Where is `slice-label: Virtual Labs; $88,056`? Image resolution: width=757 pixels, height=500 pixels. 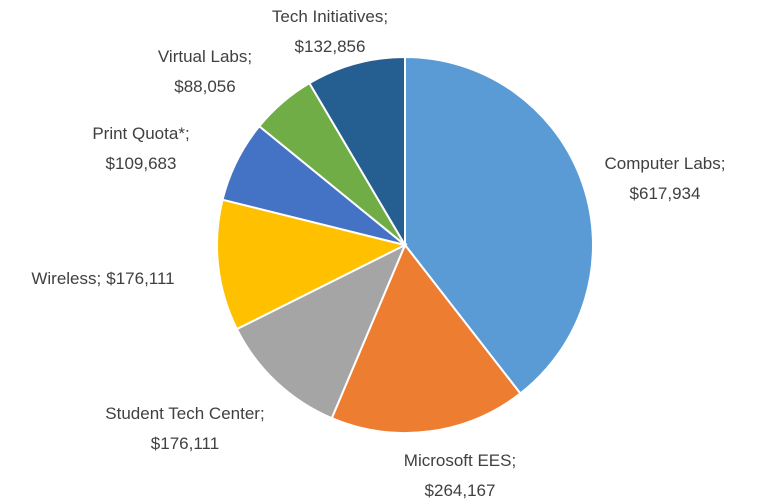
slice-label: Virtual Labs; $88,056 is located at coordinates (205, 71).